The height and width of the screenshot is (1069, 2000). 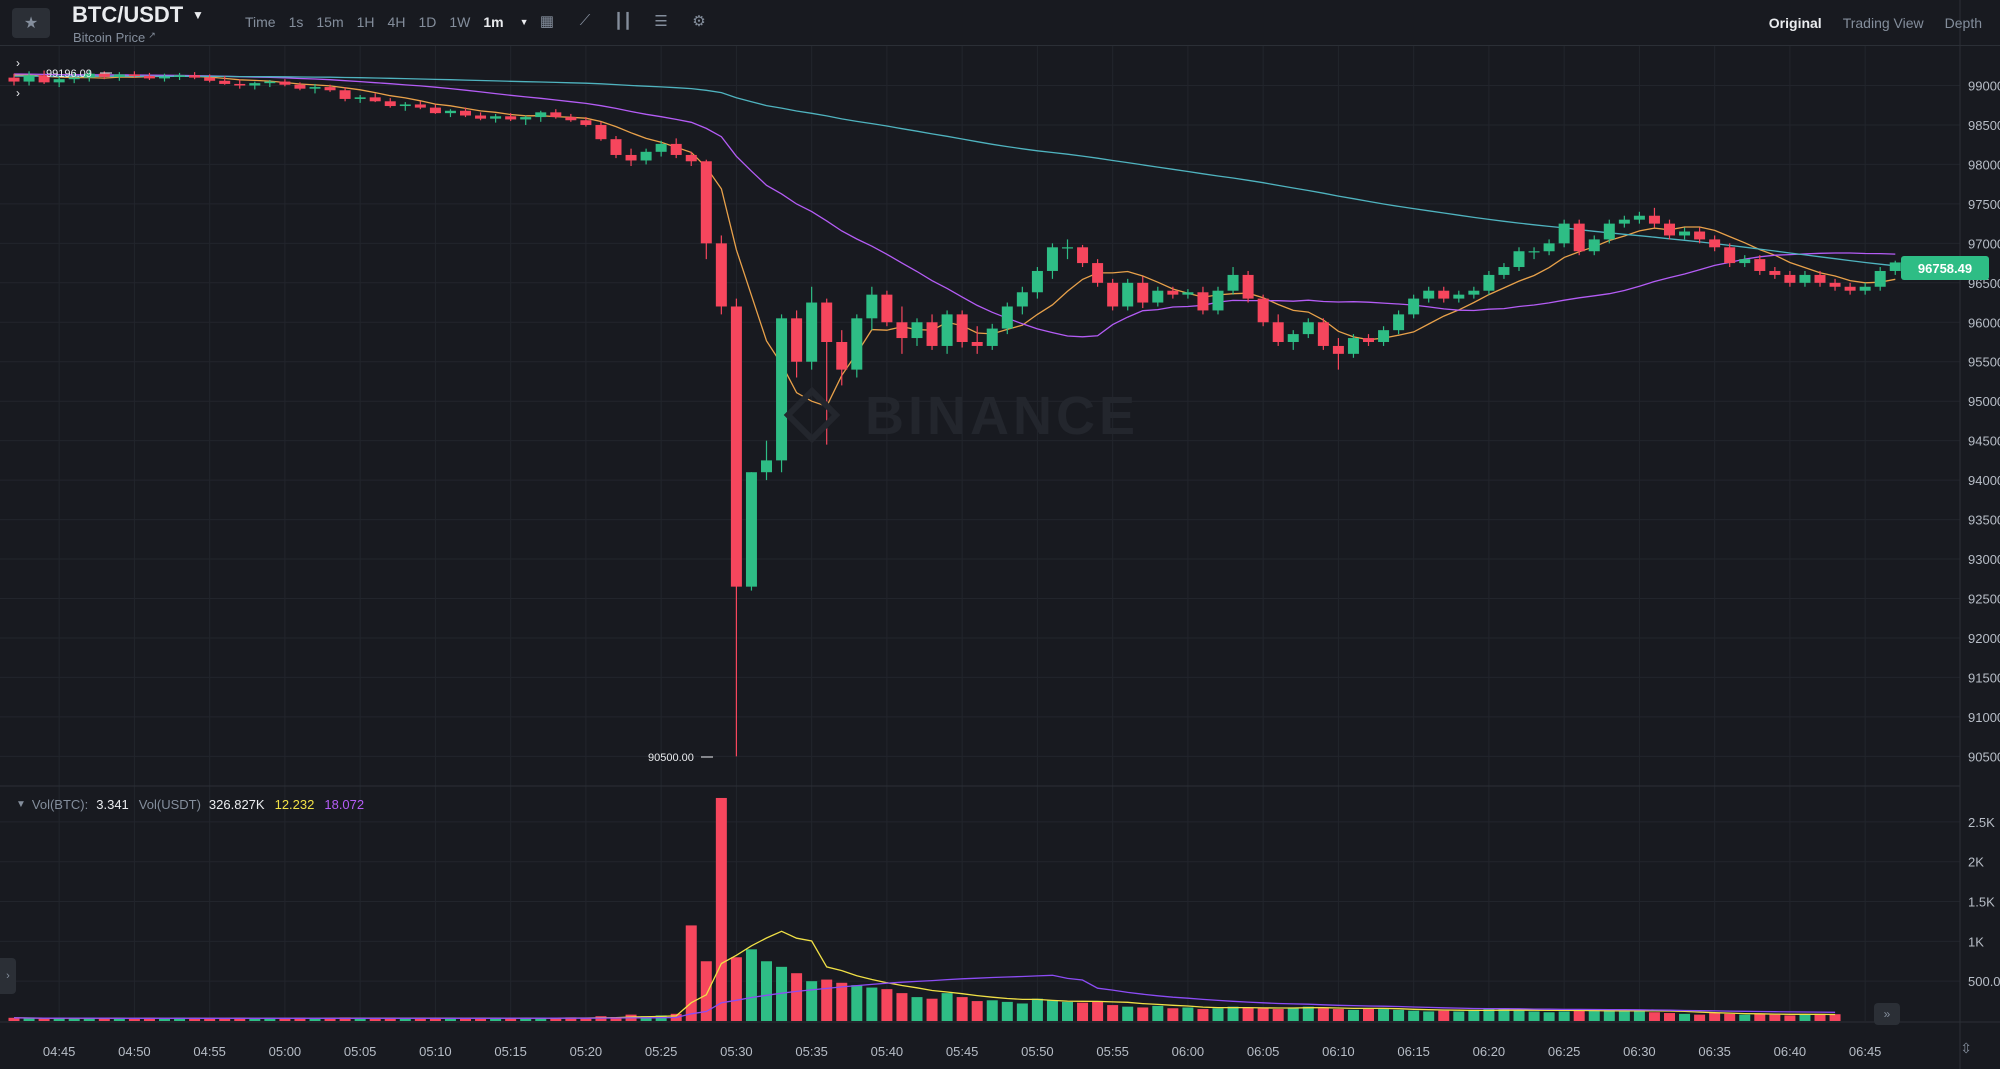 What do you see at coordinates (427, 22) in the screenshot?
I see `interval-1d: 1D` at bounding box center [427, 22].